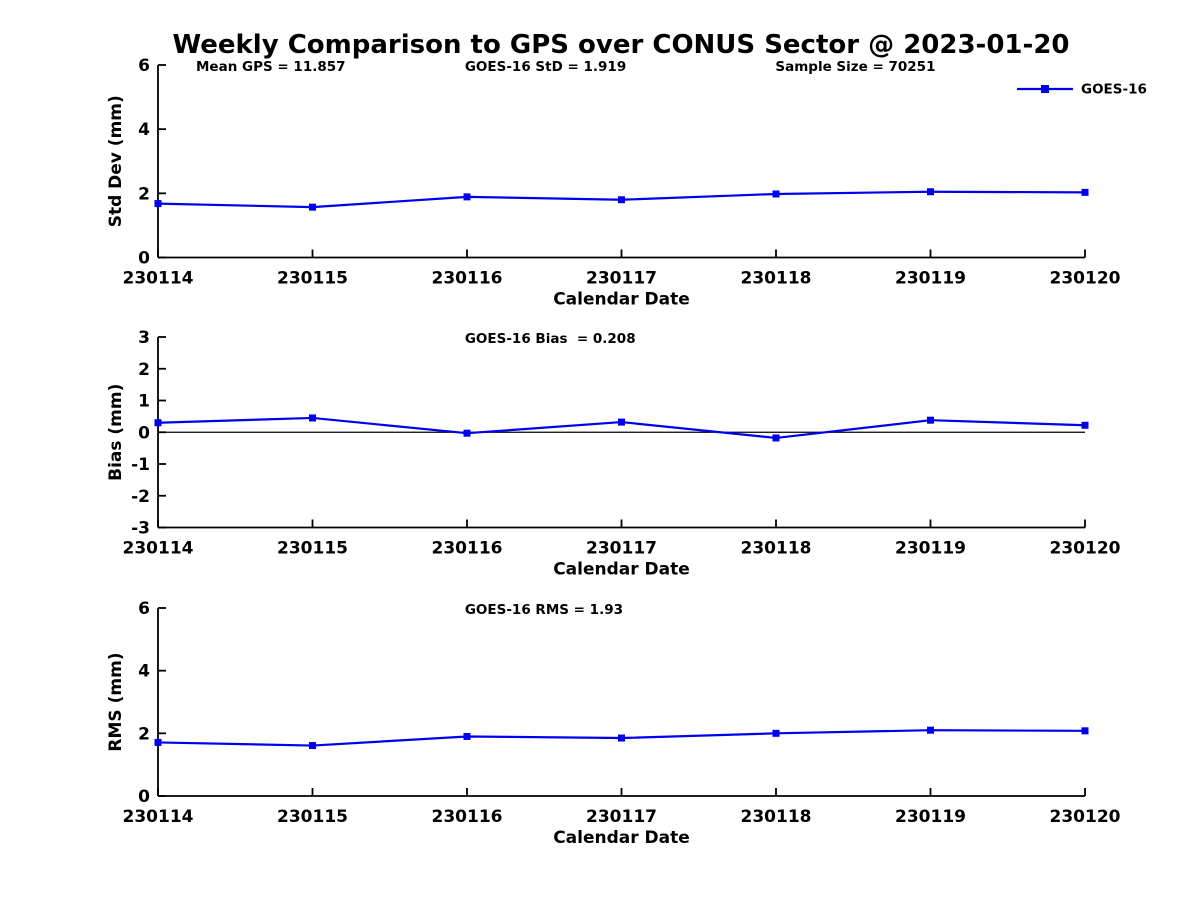 Image resolution: width=1200 pixels, height=900 pixels. I want to click on y-tick-label: 1, so click(144, 402).